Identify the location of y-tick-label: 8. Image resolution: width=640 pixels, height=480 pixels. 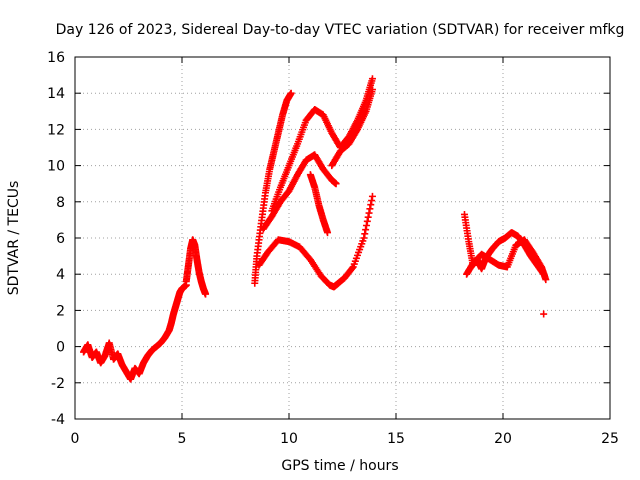
(60, 203).